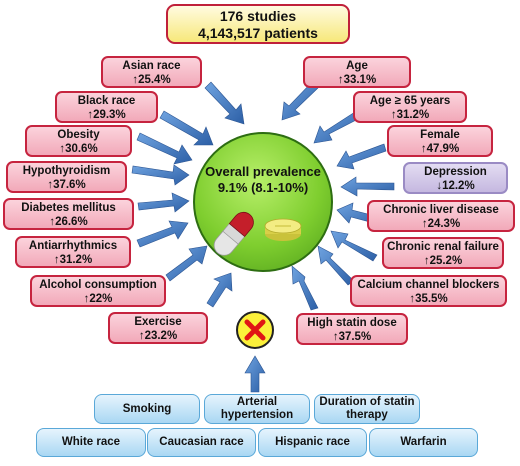  I want to click on arrow-female, so click(361, 156).